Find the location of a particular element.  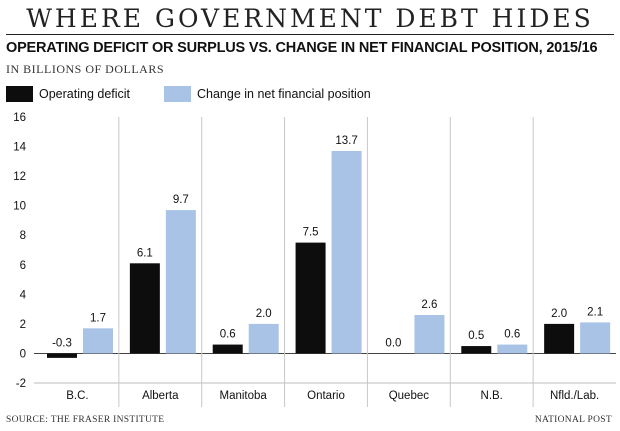

y-tick-label: 12 is located at coordinates (19, 177).